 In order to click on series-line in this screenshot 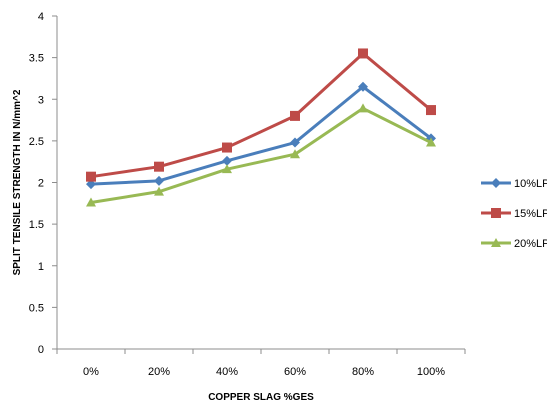, I will do `click(261, 155)`.